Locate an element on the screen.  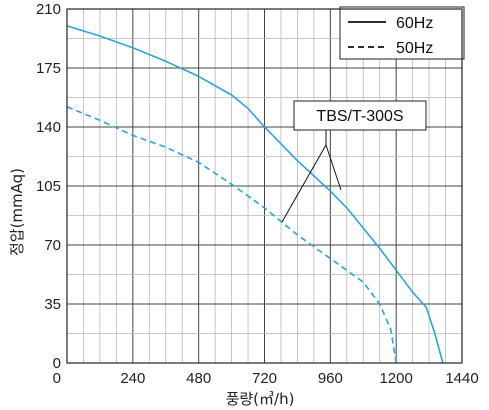
y-tick-label: 175 is located at coordinates (48, 68).